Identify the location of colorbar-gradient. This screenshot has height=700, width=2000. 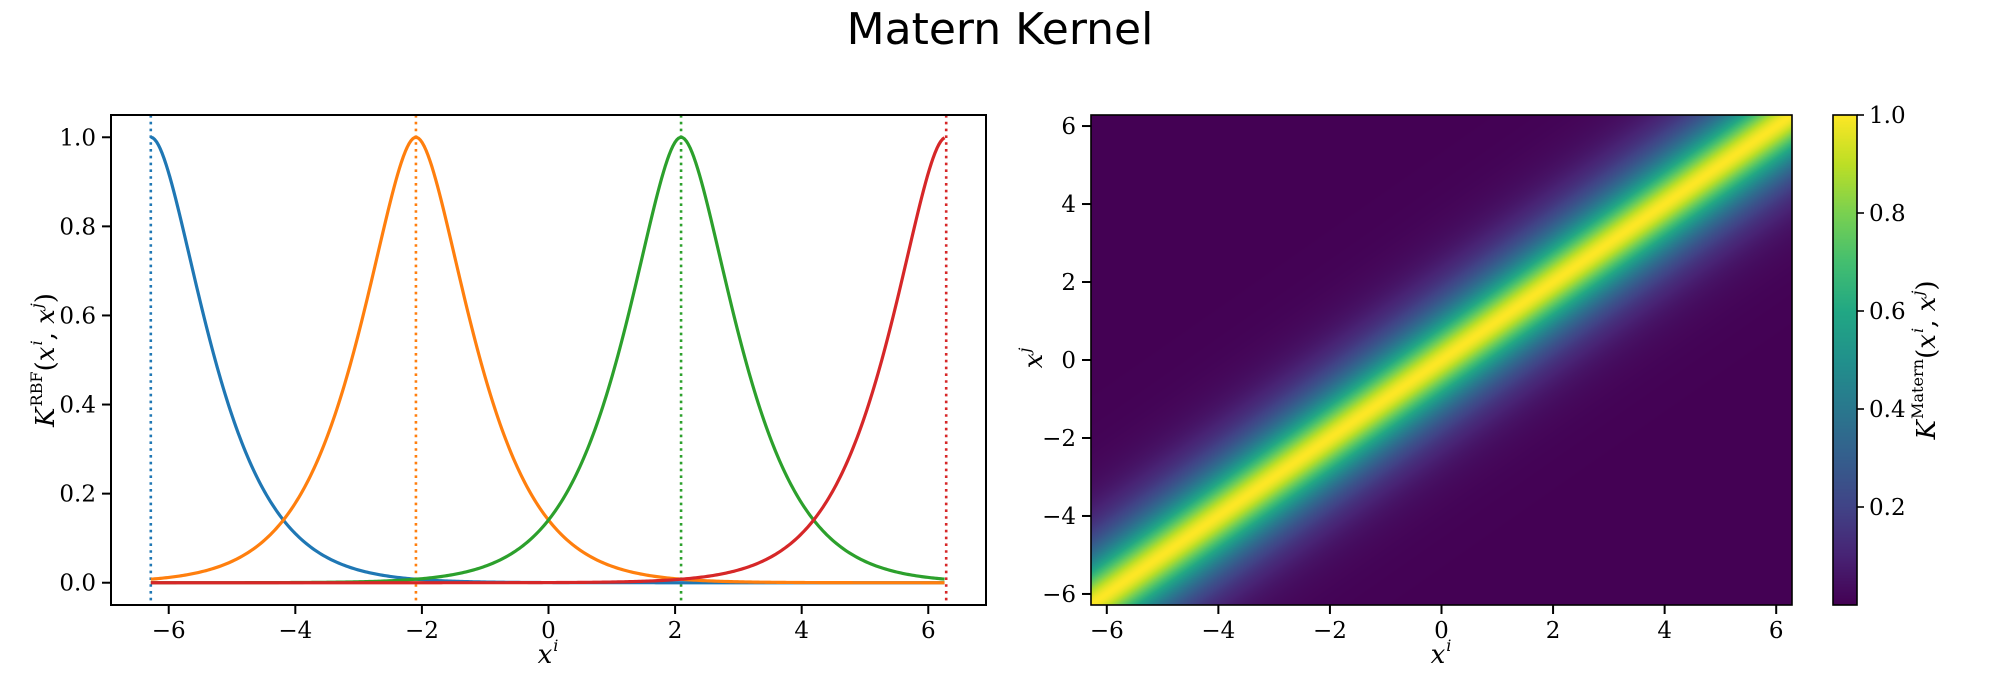
(1845, 360).